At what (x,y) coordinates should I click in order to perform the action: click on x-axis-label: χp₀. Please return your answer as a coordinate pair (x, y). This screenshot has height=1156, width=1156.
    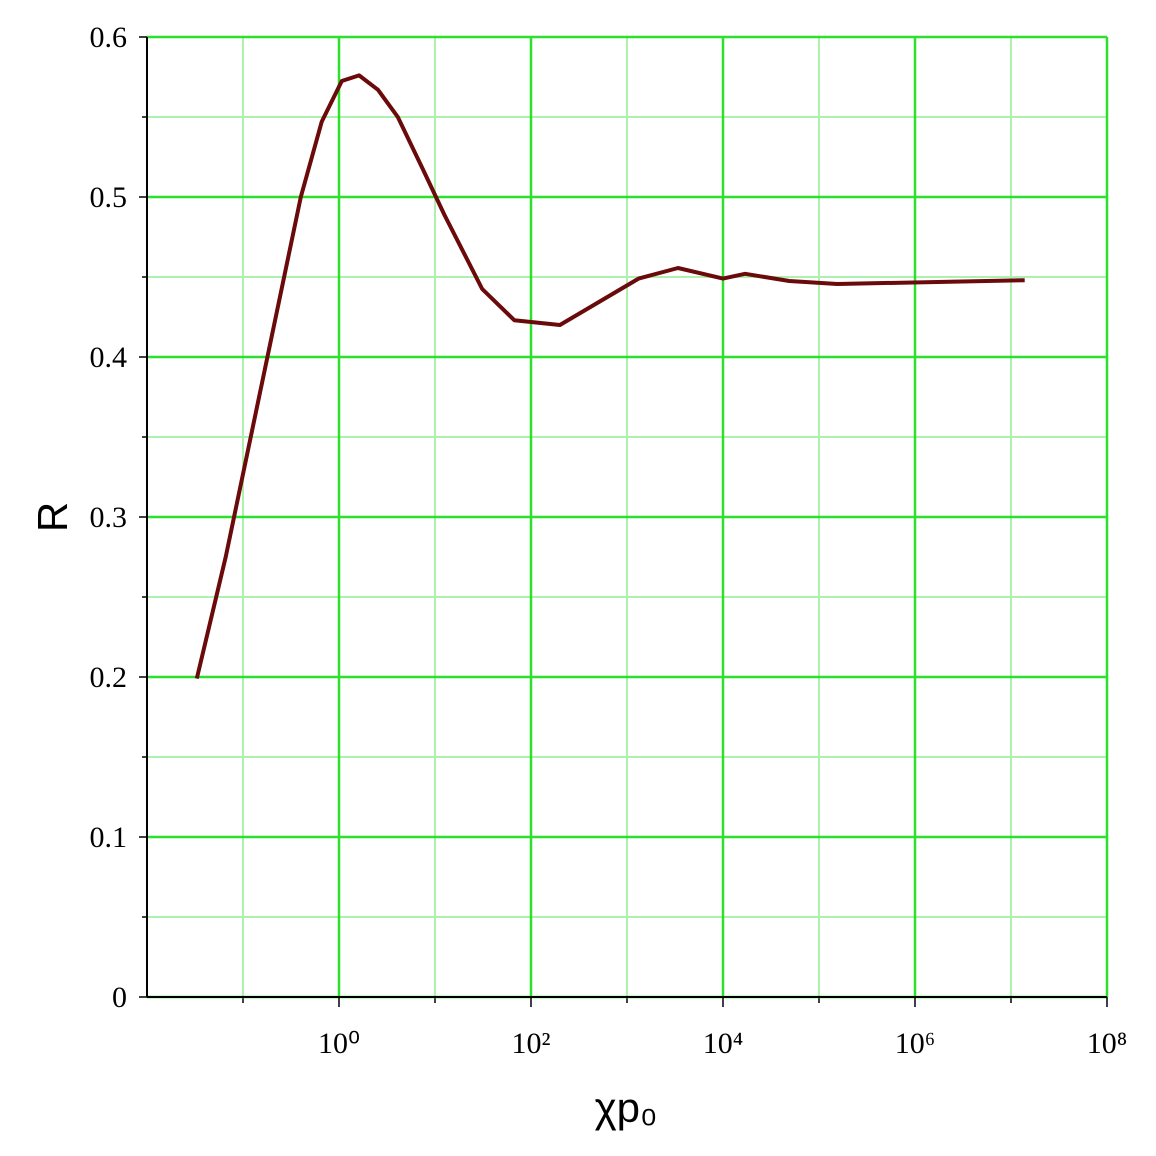
    Looking at the image, I should click on (626, 1107).